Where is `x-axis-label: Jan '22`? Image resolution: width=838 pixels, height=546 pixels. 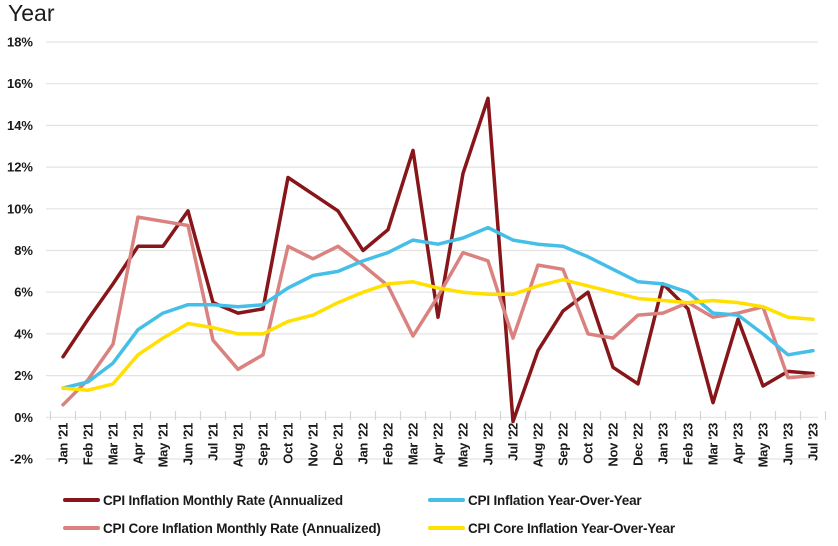
x-axis-label: Jan '22 is located at coordinates (363, 444).